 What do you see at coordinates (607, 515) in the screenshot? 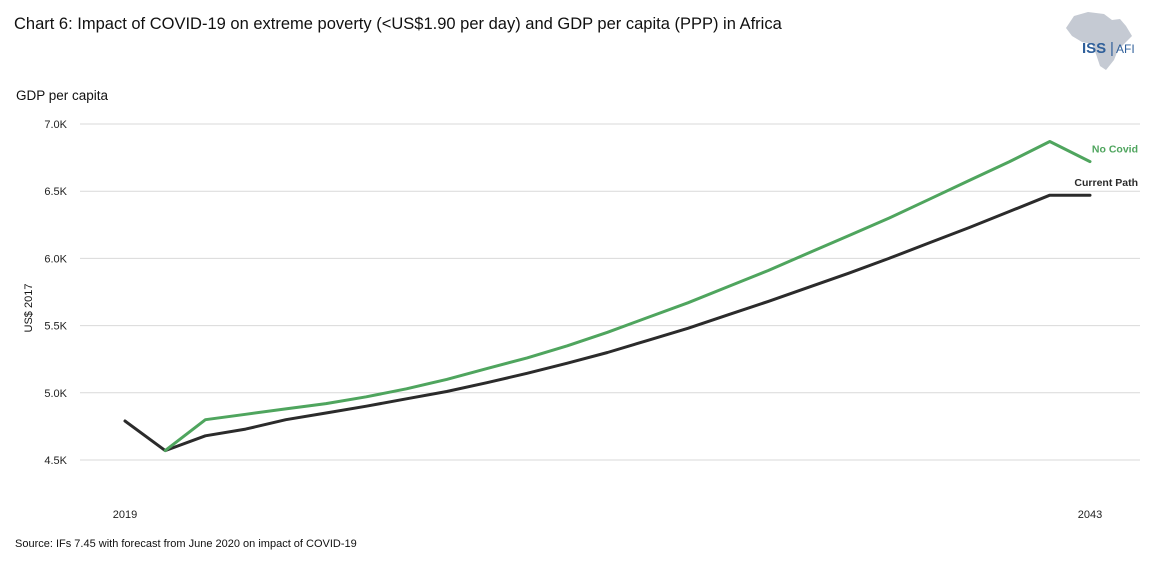
I see `x-axis-ticks: 2019 2043` at bounding box center [607, 515].